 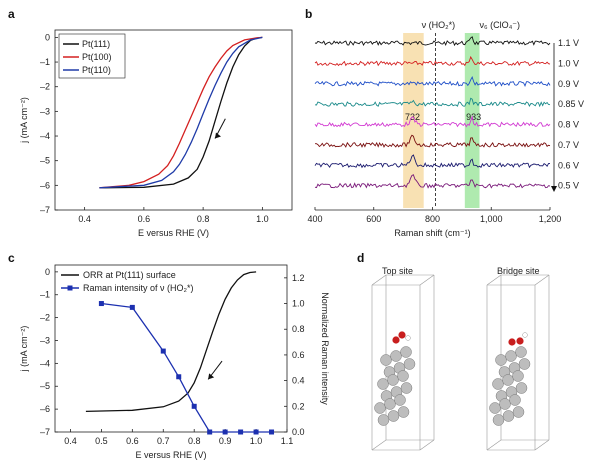 I want to click on peak-label-933: 933, so click(x=473, y=117).